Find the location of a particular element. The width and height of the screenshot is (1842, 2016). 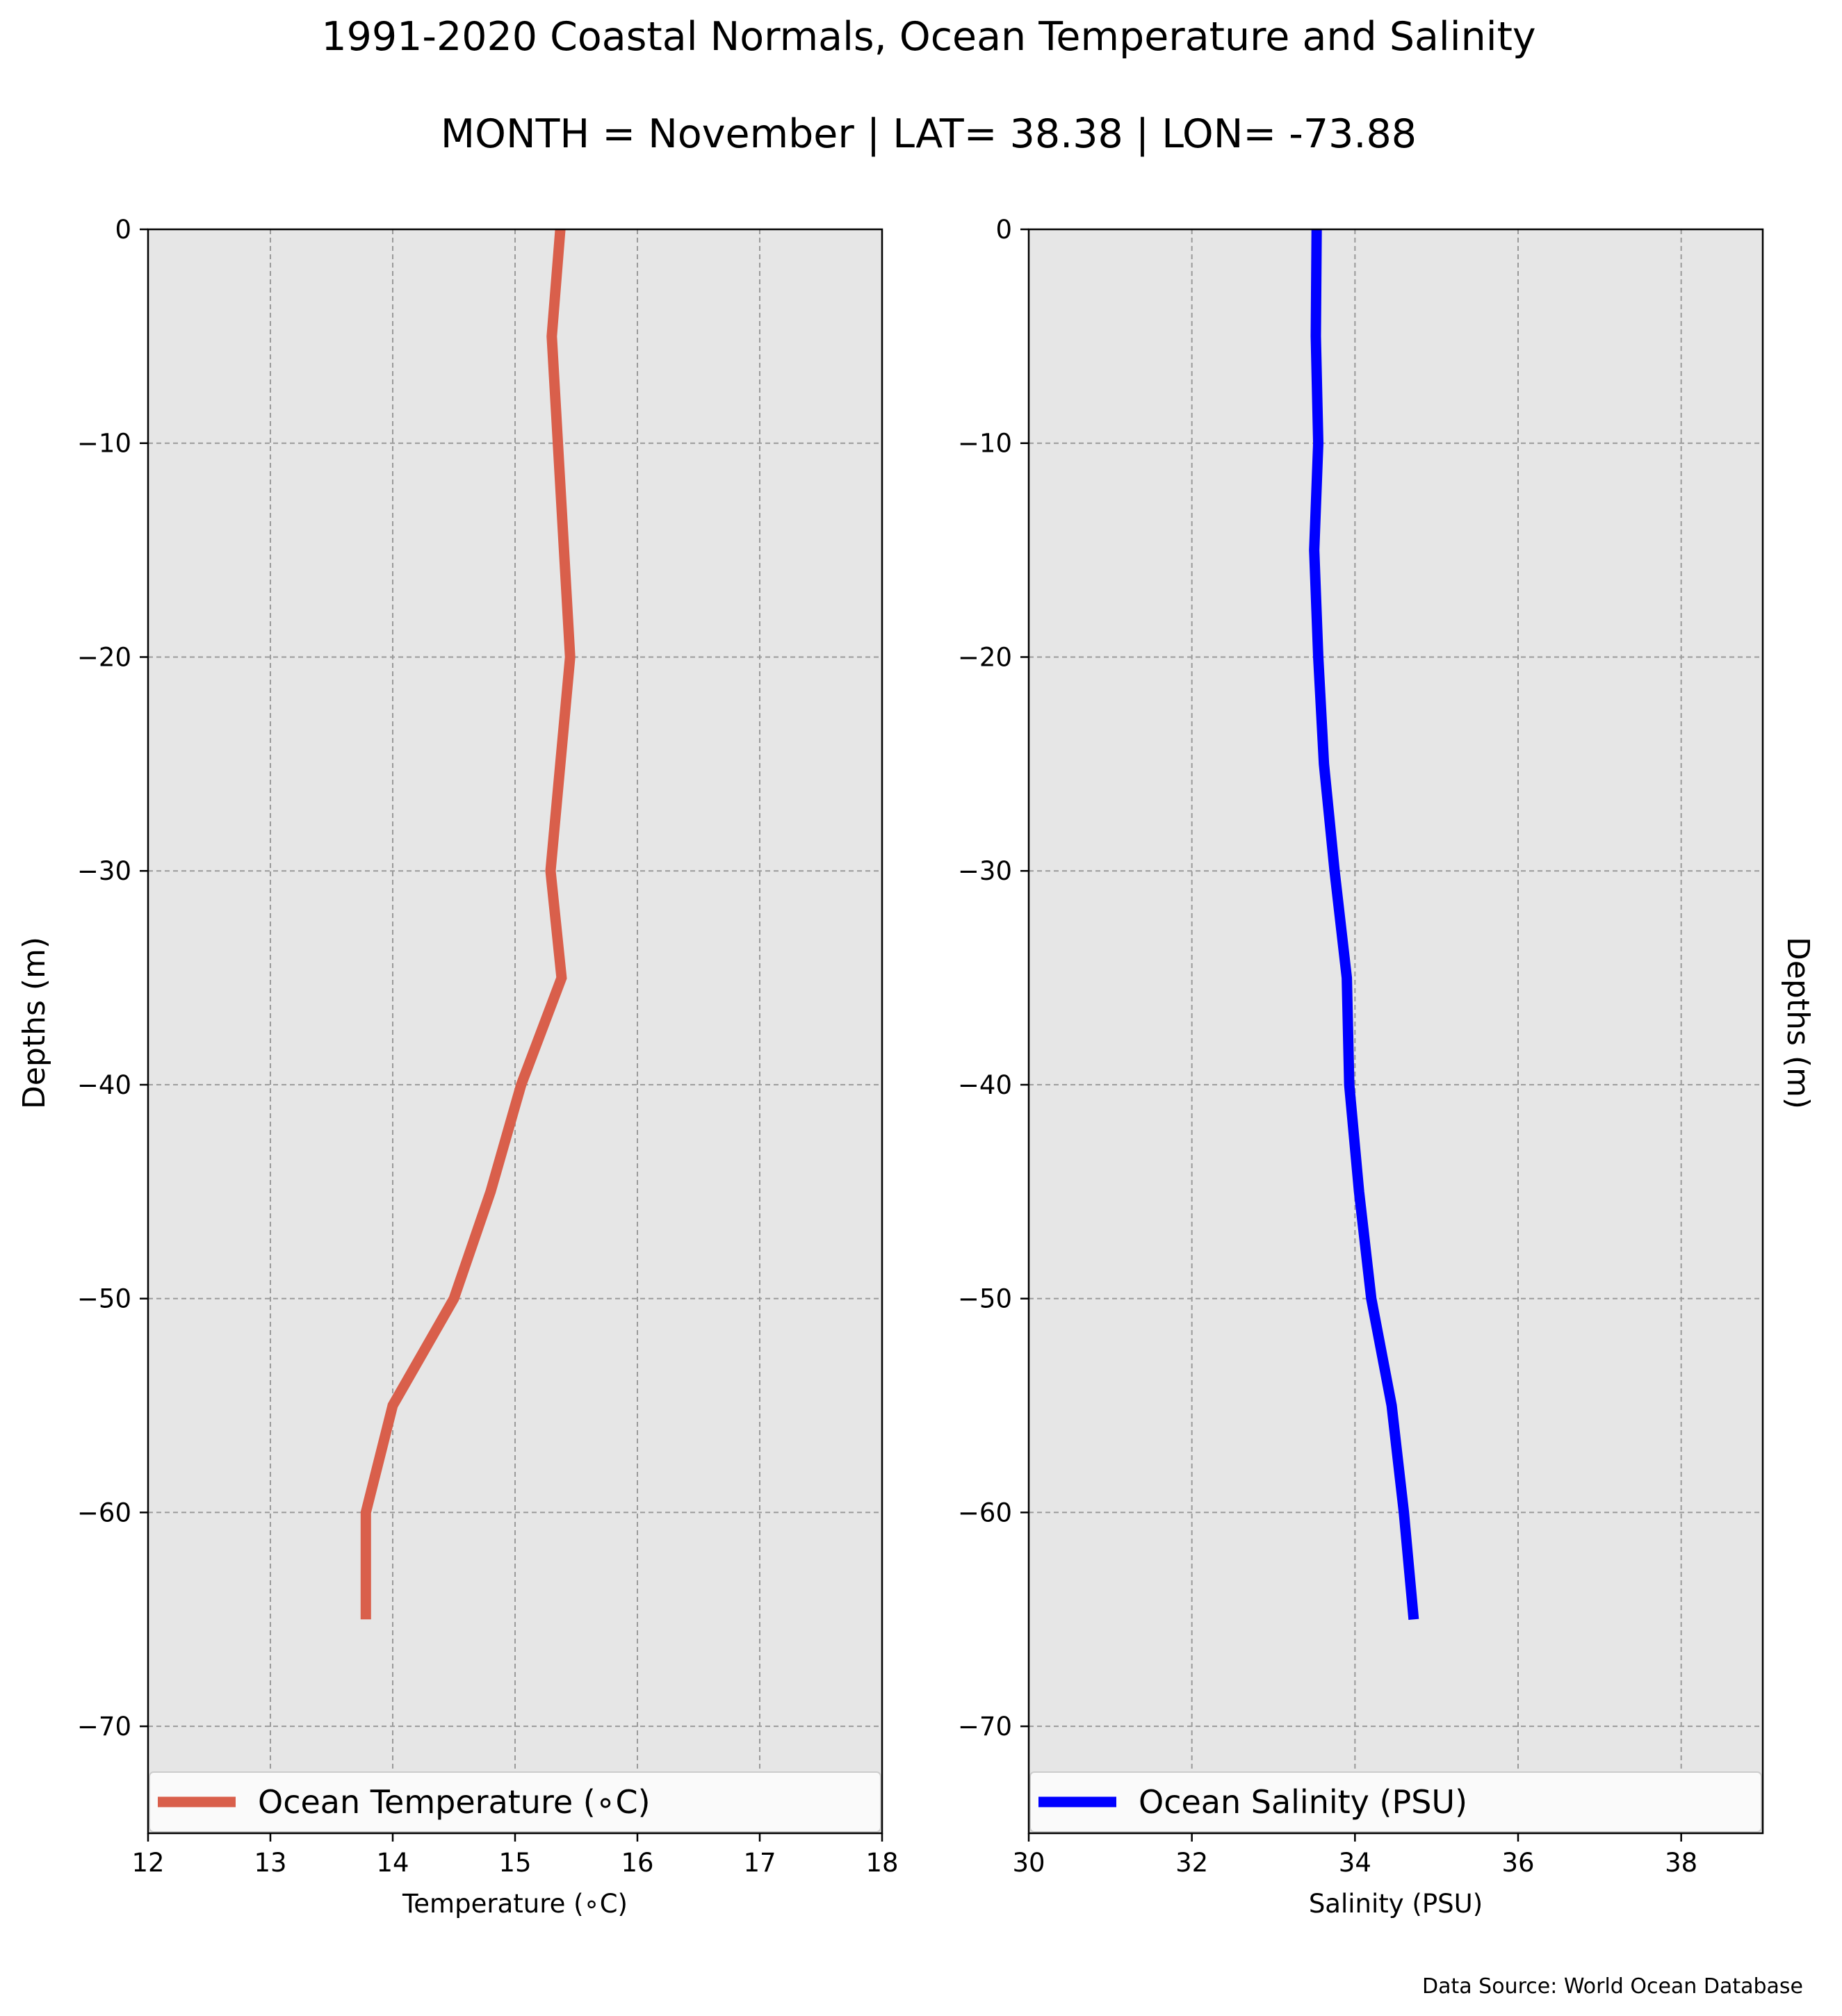

salinity-x-axis-label: Salinity (PSU) is located at coordinates (1396, 1904).